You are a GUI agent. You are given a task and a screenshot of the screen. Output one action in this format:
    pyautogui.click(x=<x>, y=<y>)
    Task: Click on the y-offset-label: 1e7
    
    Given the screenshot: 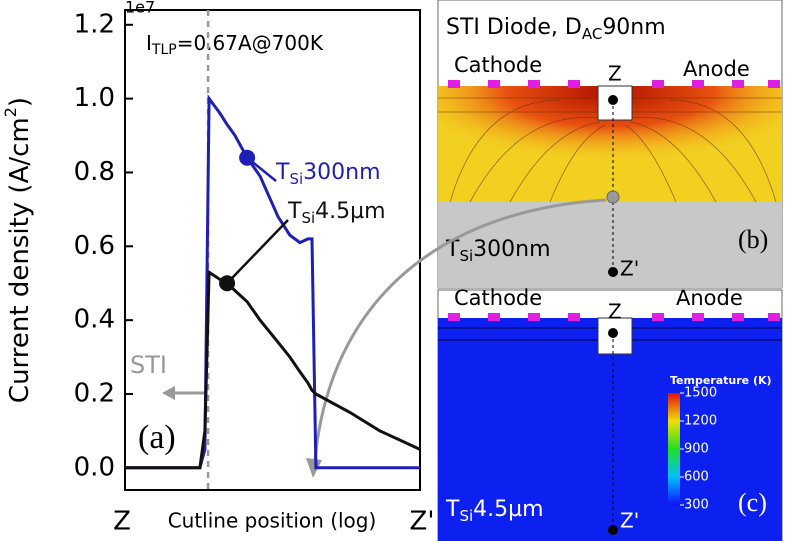 What is the action you would take?
    pyautogui.click(x=140, y=8)
    